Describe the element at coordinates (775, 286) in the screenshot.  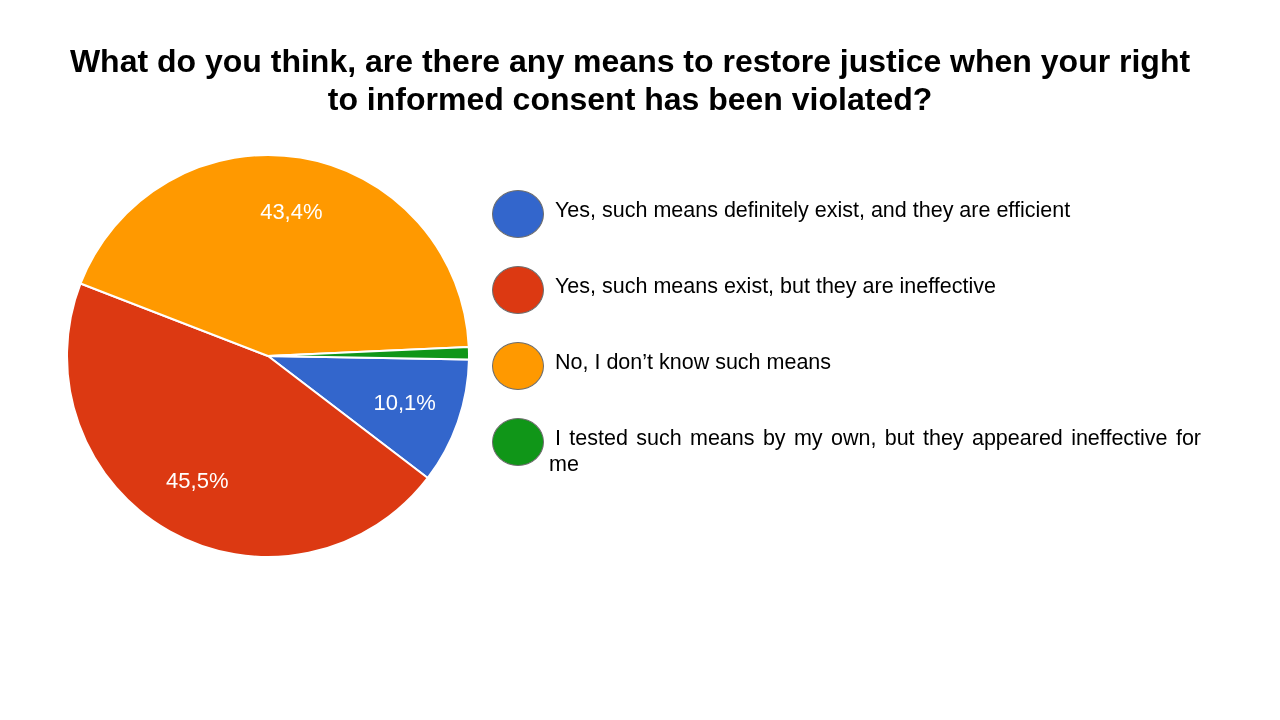
I see `legend-label: Yes, such means exist, but they are ineffective` at that location.